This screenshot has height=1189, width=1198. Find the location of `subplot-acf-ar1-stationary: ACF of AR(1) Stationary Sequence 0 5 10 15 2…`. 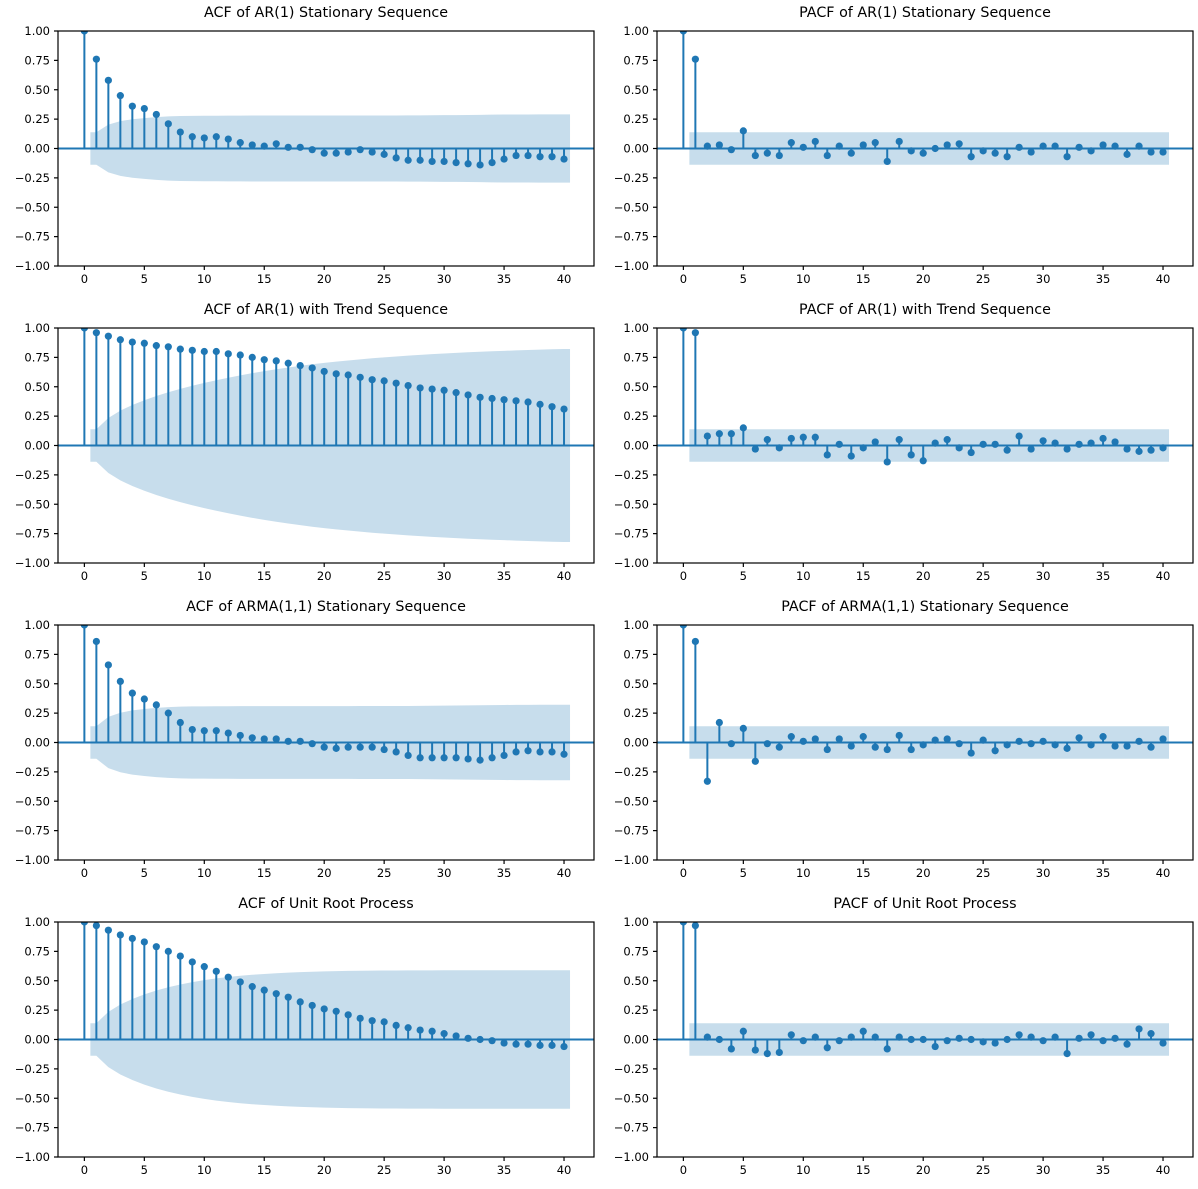

subplot-acf-ar1-stationary: ACF of AR(1) Stationary Sequence 0 5 10 15 2… is located at coordinates (299, 148).